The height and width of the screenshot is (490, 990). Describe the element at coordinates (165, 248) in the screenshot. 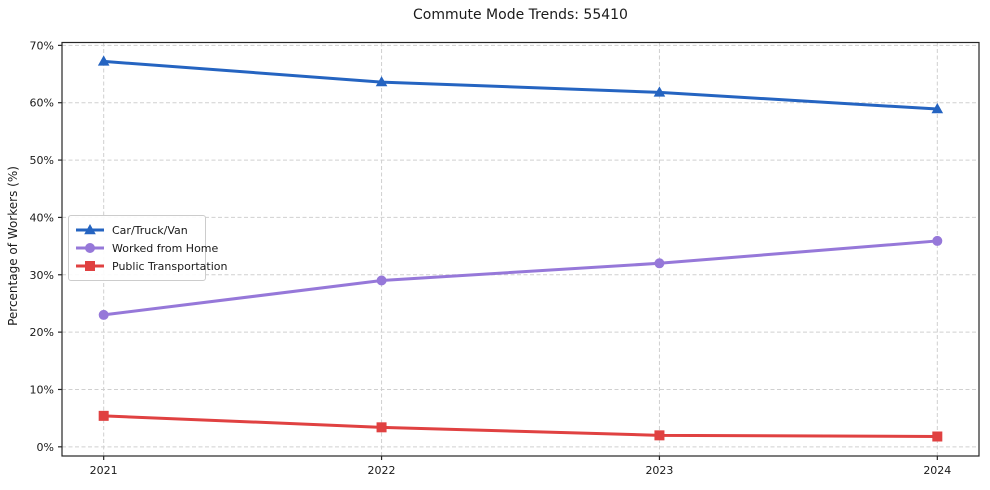

I see `legend-label: Worked from Home` at that location.